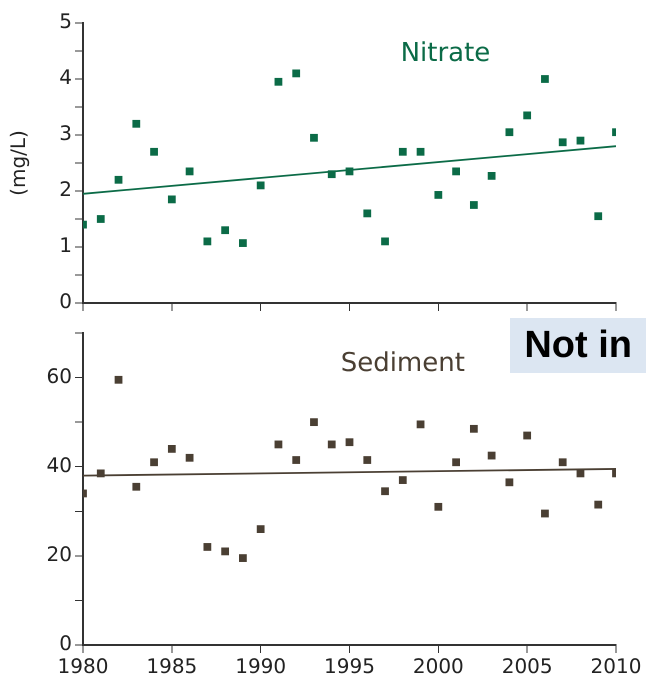  Describe the element at coordinates (578, 345) in the screenshot. I see `annotation: Not in` at that location.